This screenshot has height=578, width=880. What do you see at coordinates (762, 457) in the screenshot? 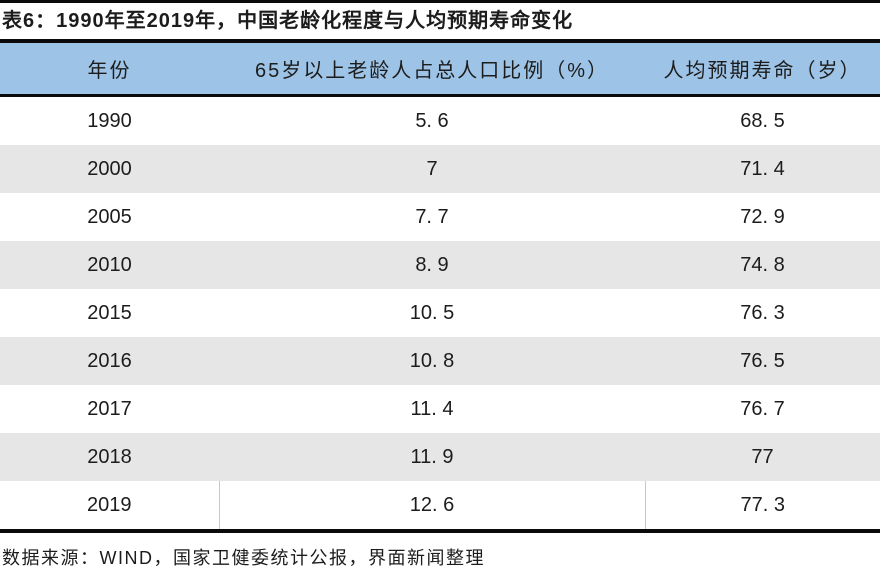
I see `life-expectancy-cell: 77` at bounding box center [762, 457].